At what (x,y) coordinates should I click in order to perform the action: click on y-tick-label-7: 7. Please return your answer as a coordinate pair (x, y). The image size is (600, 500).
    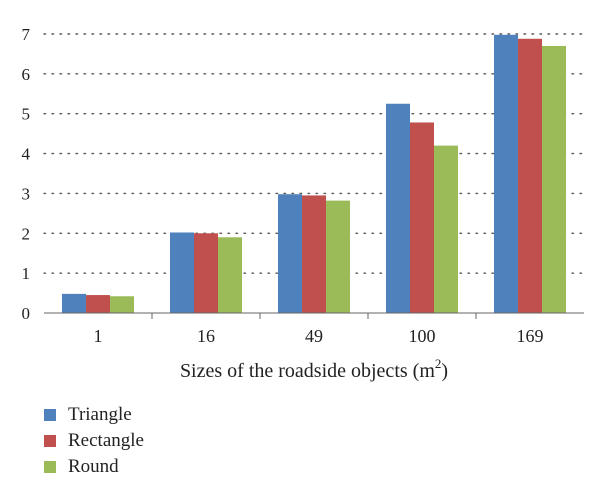
    Looking at the image, I should click on (26, 34).